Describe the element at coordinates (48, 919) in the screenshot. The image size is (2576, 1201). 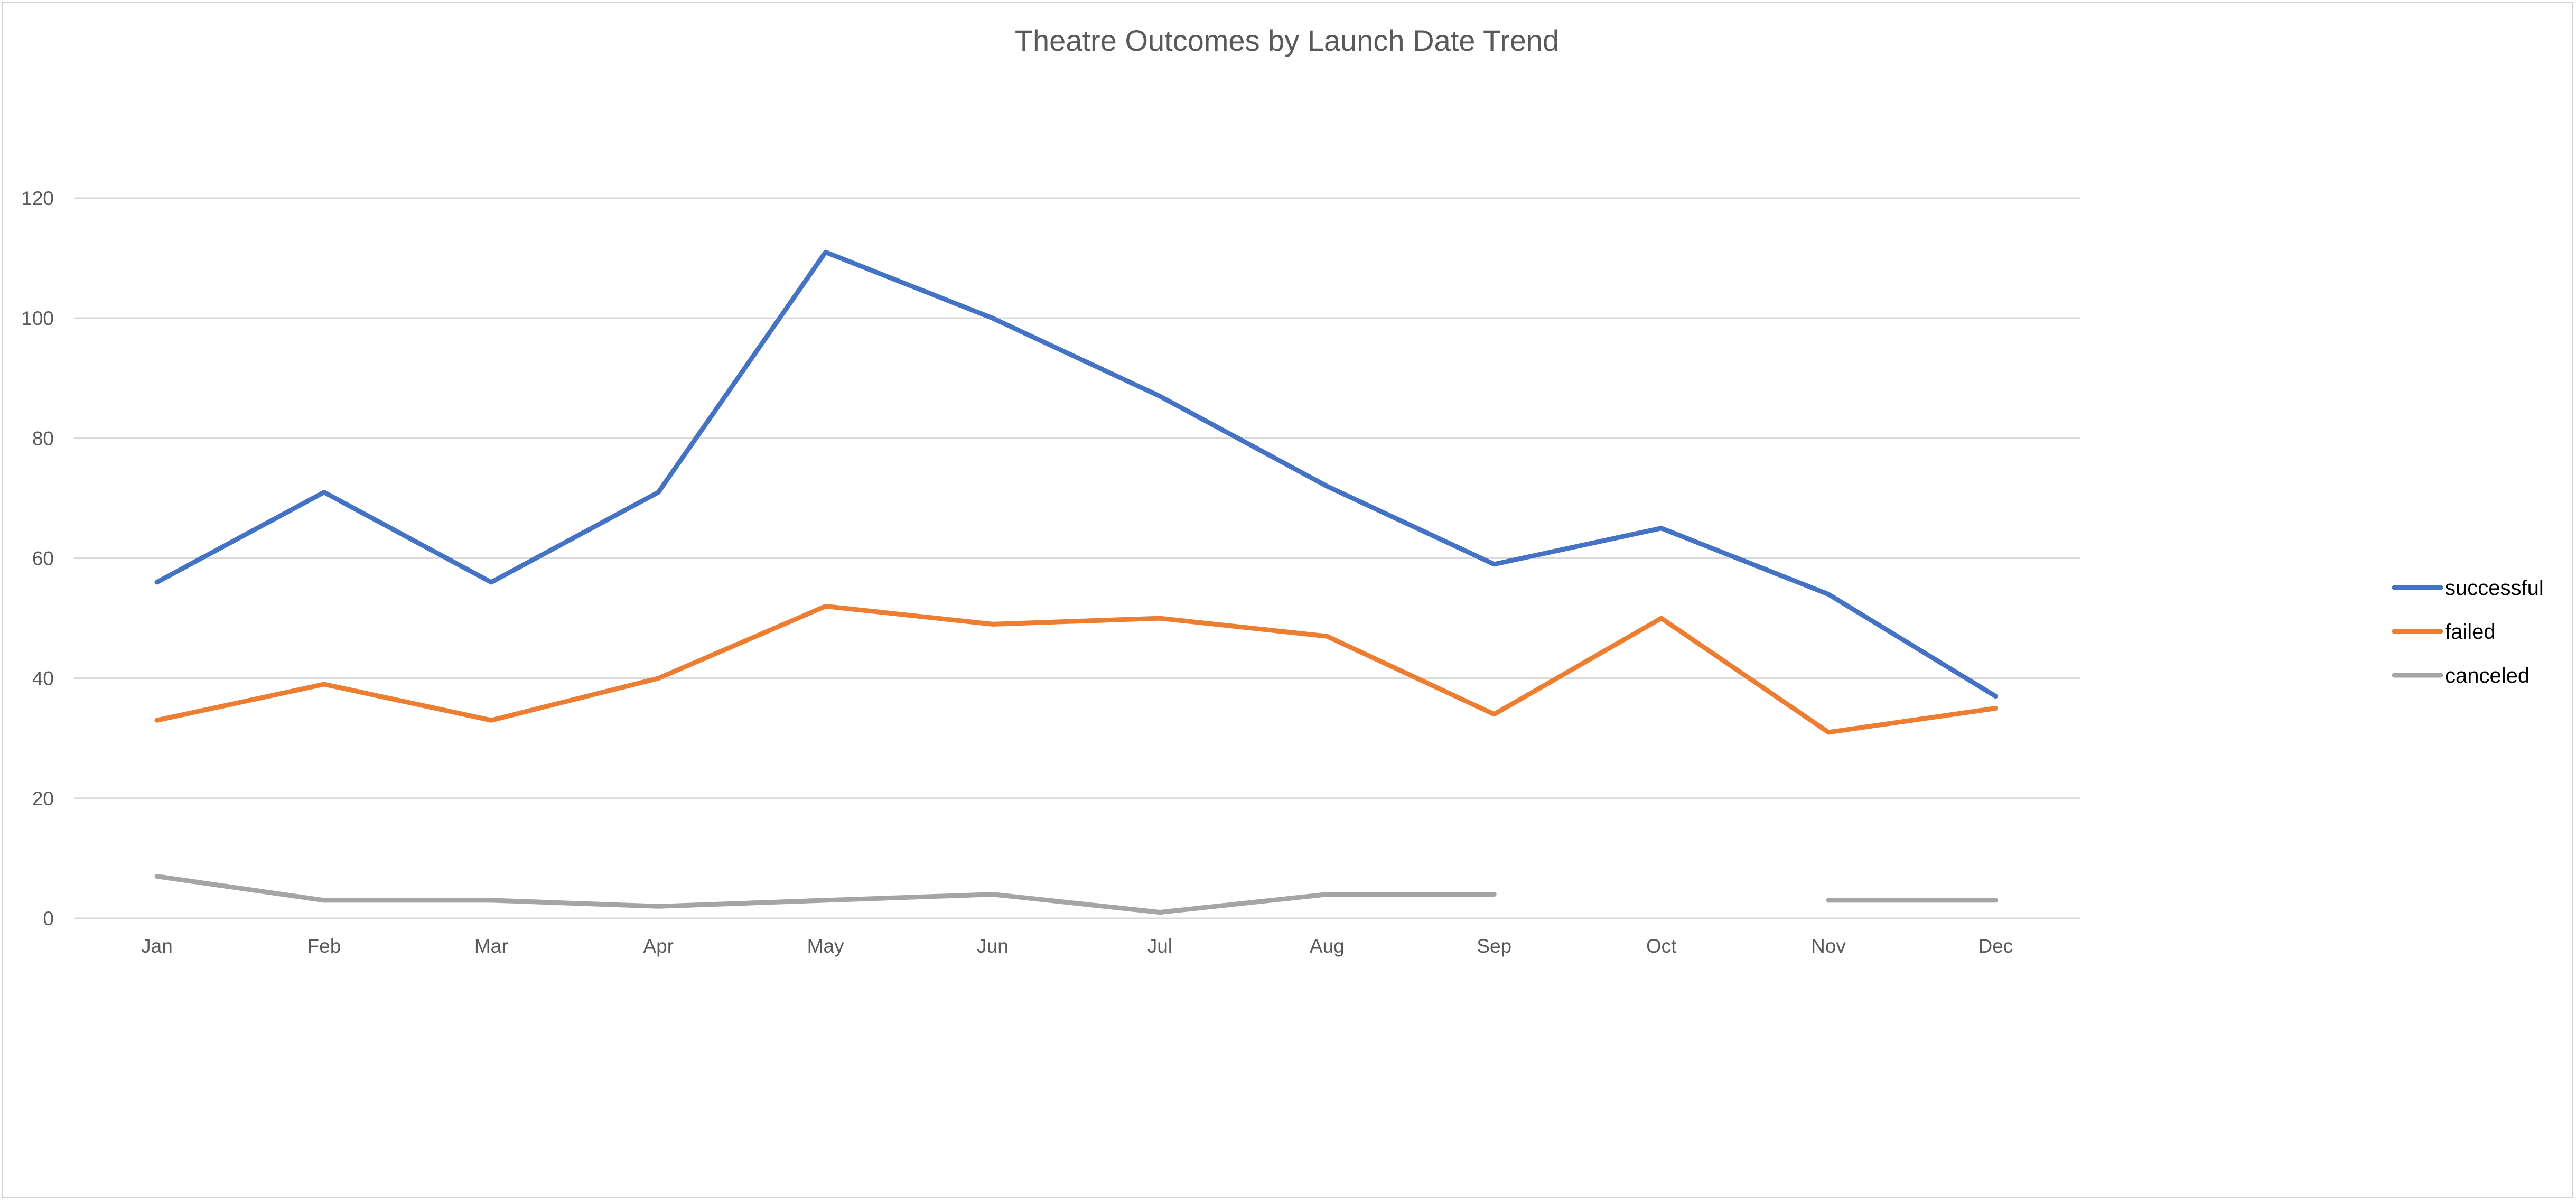
I see `y-tick-label: 0` at that location.